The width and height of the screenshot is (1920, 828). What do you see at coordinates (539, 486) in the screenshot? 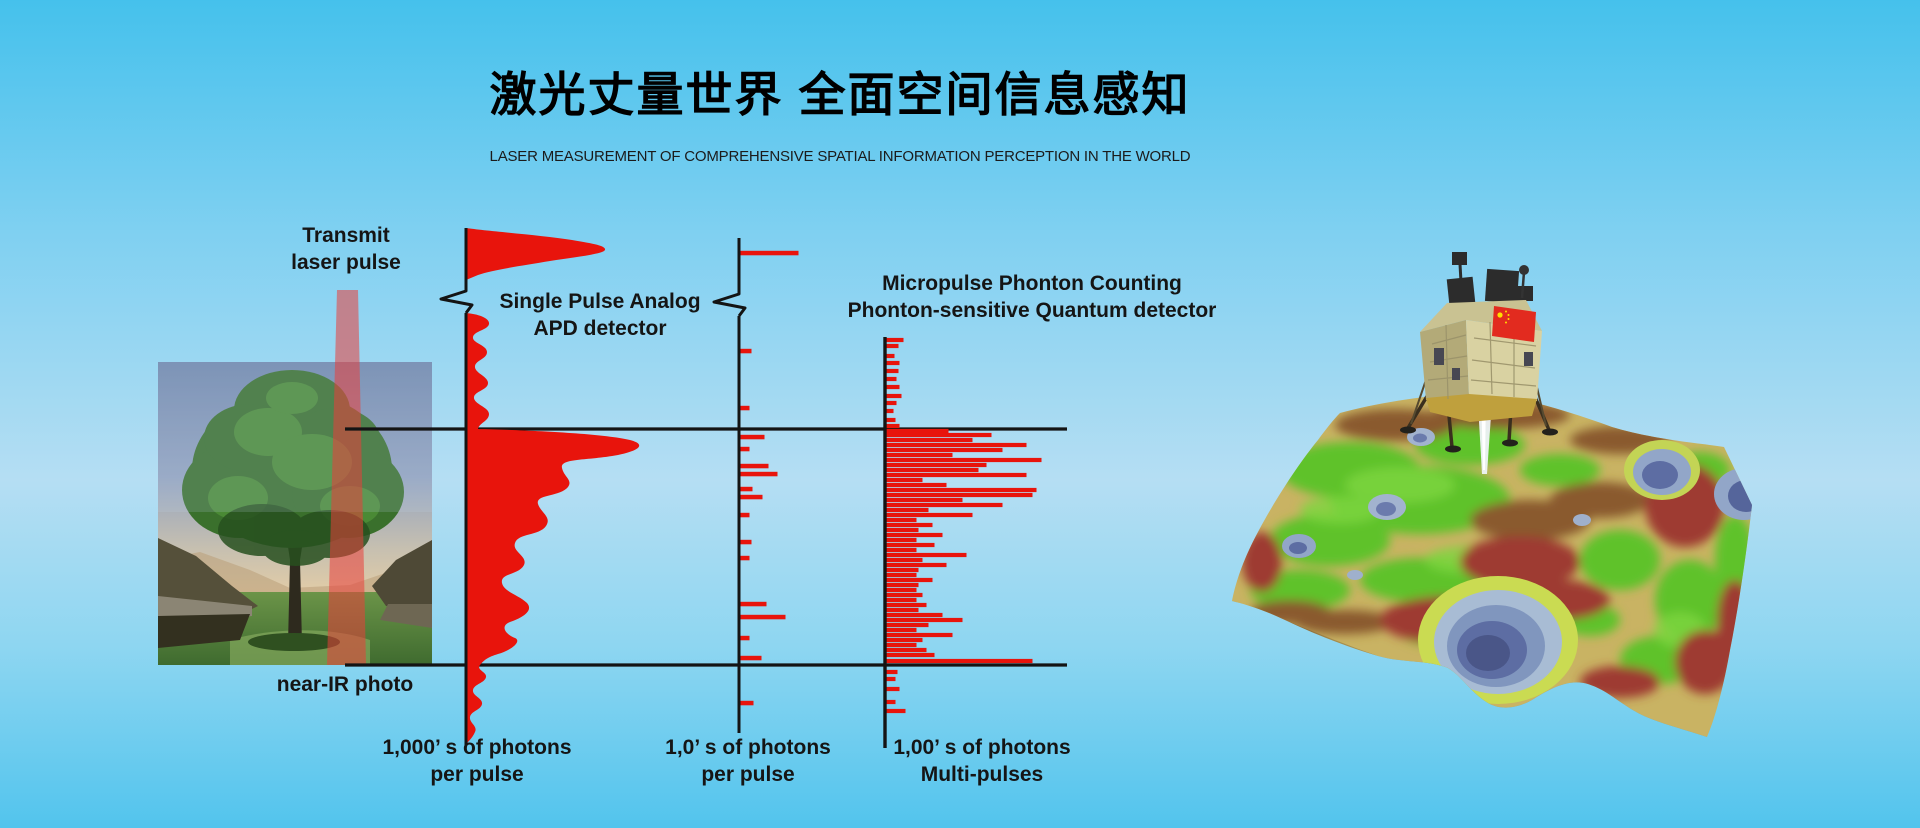
I see `apd-analog-waveform` at bounding box center [539, 486].